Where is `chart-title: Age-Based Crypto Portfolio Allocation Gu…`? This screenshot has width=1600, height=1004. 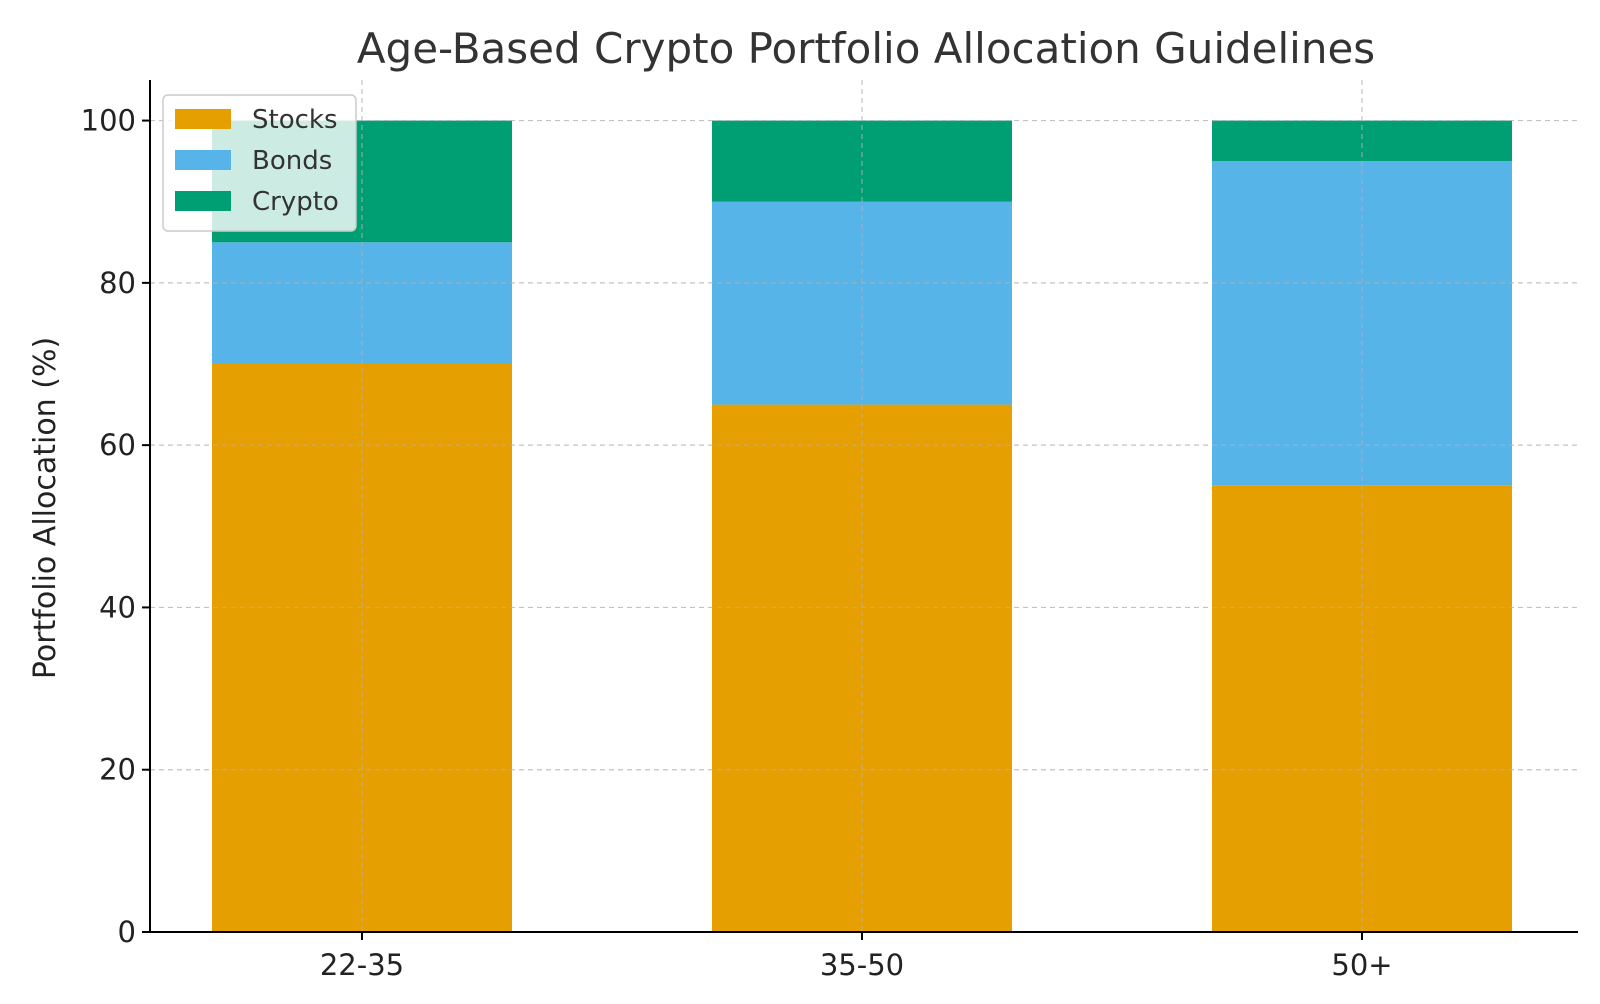 chart-title: Age-Based Crypto Portfolio Allocation Gu… is located at coordinates (866, 48).